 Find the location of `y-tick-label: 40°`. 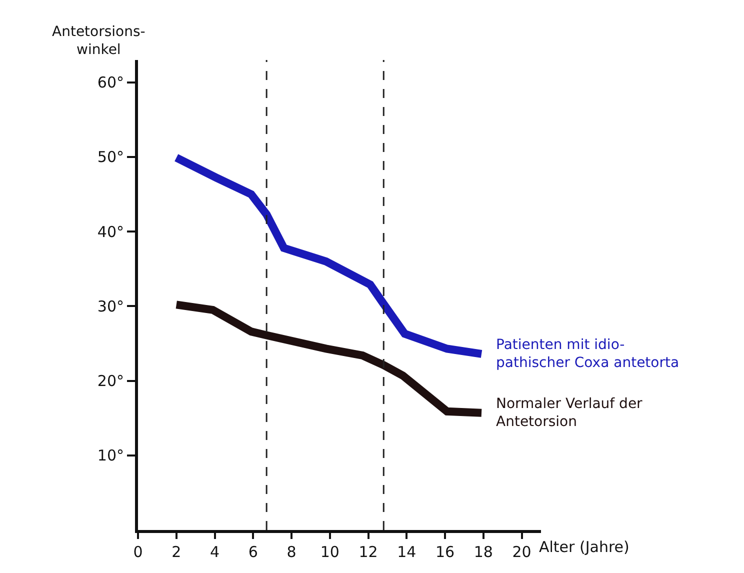

y-tick-label: 40° is located at coordinates (110, 231).